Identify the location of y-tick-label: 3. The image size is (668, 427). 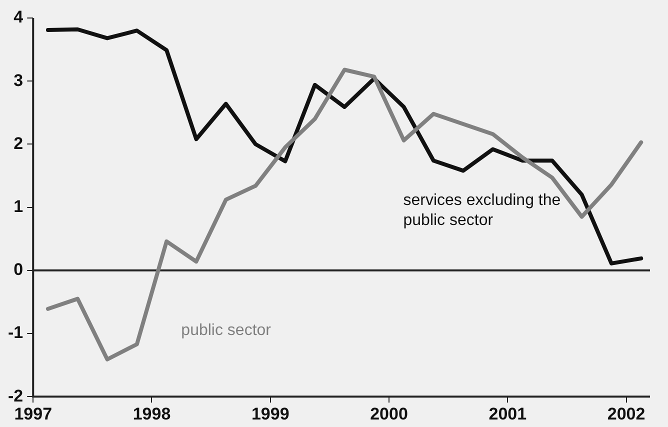
(19, 80).